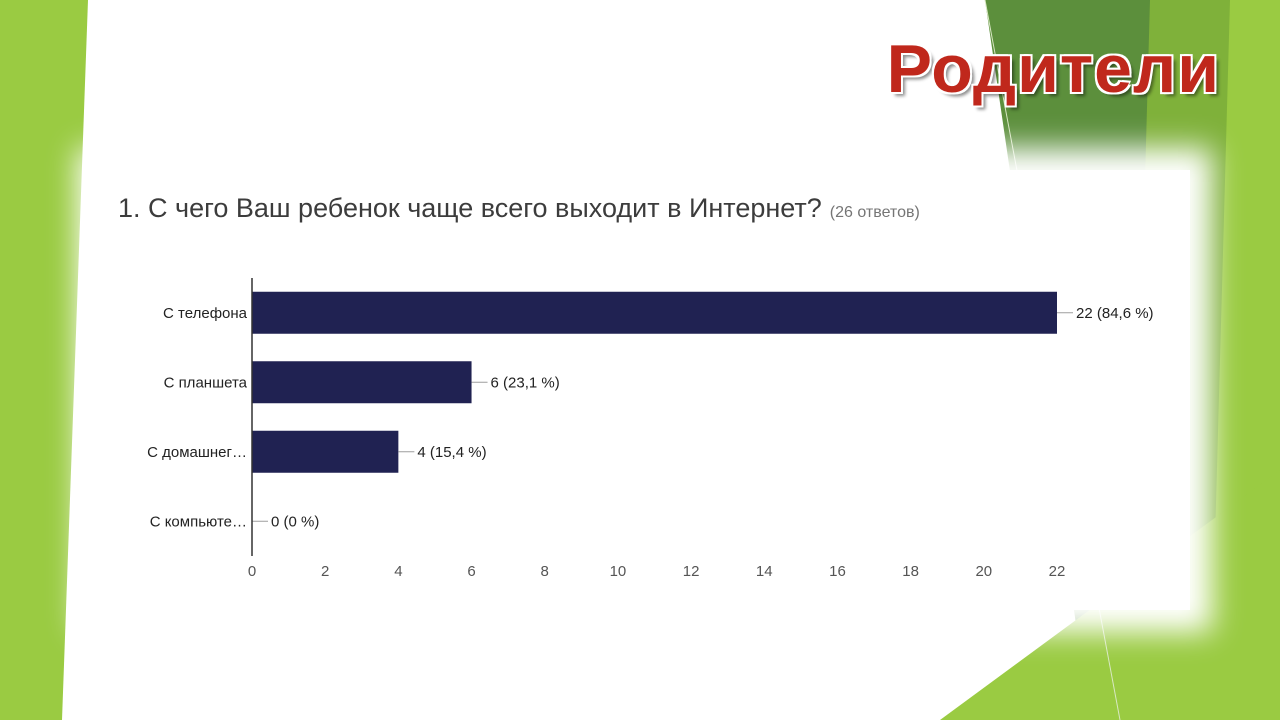 Image resolution: width=1280 pixels, height=725 pixels. I want to click on x-tick-label: 6, so click(471, 571).